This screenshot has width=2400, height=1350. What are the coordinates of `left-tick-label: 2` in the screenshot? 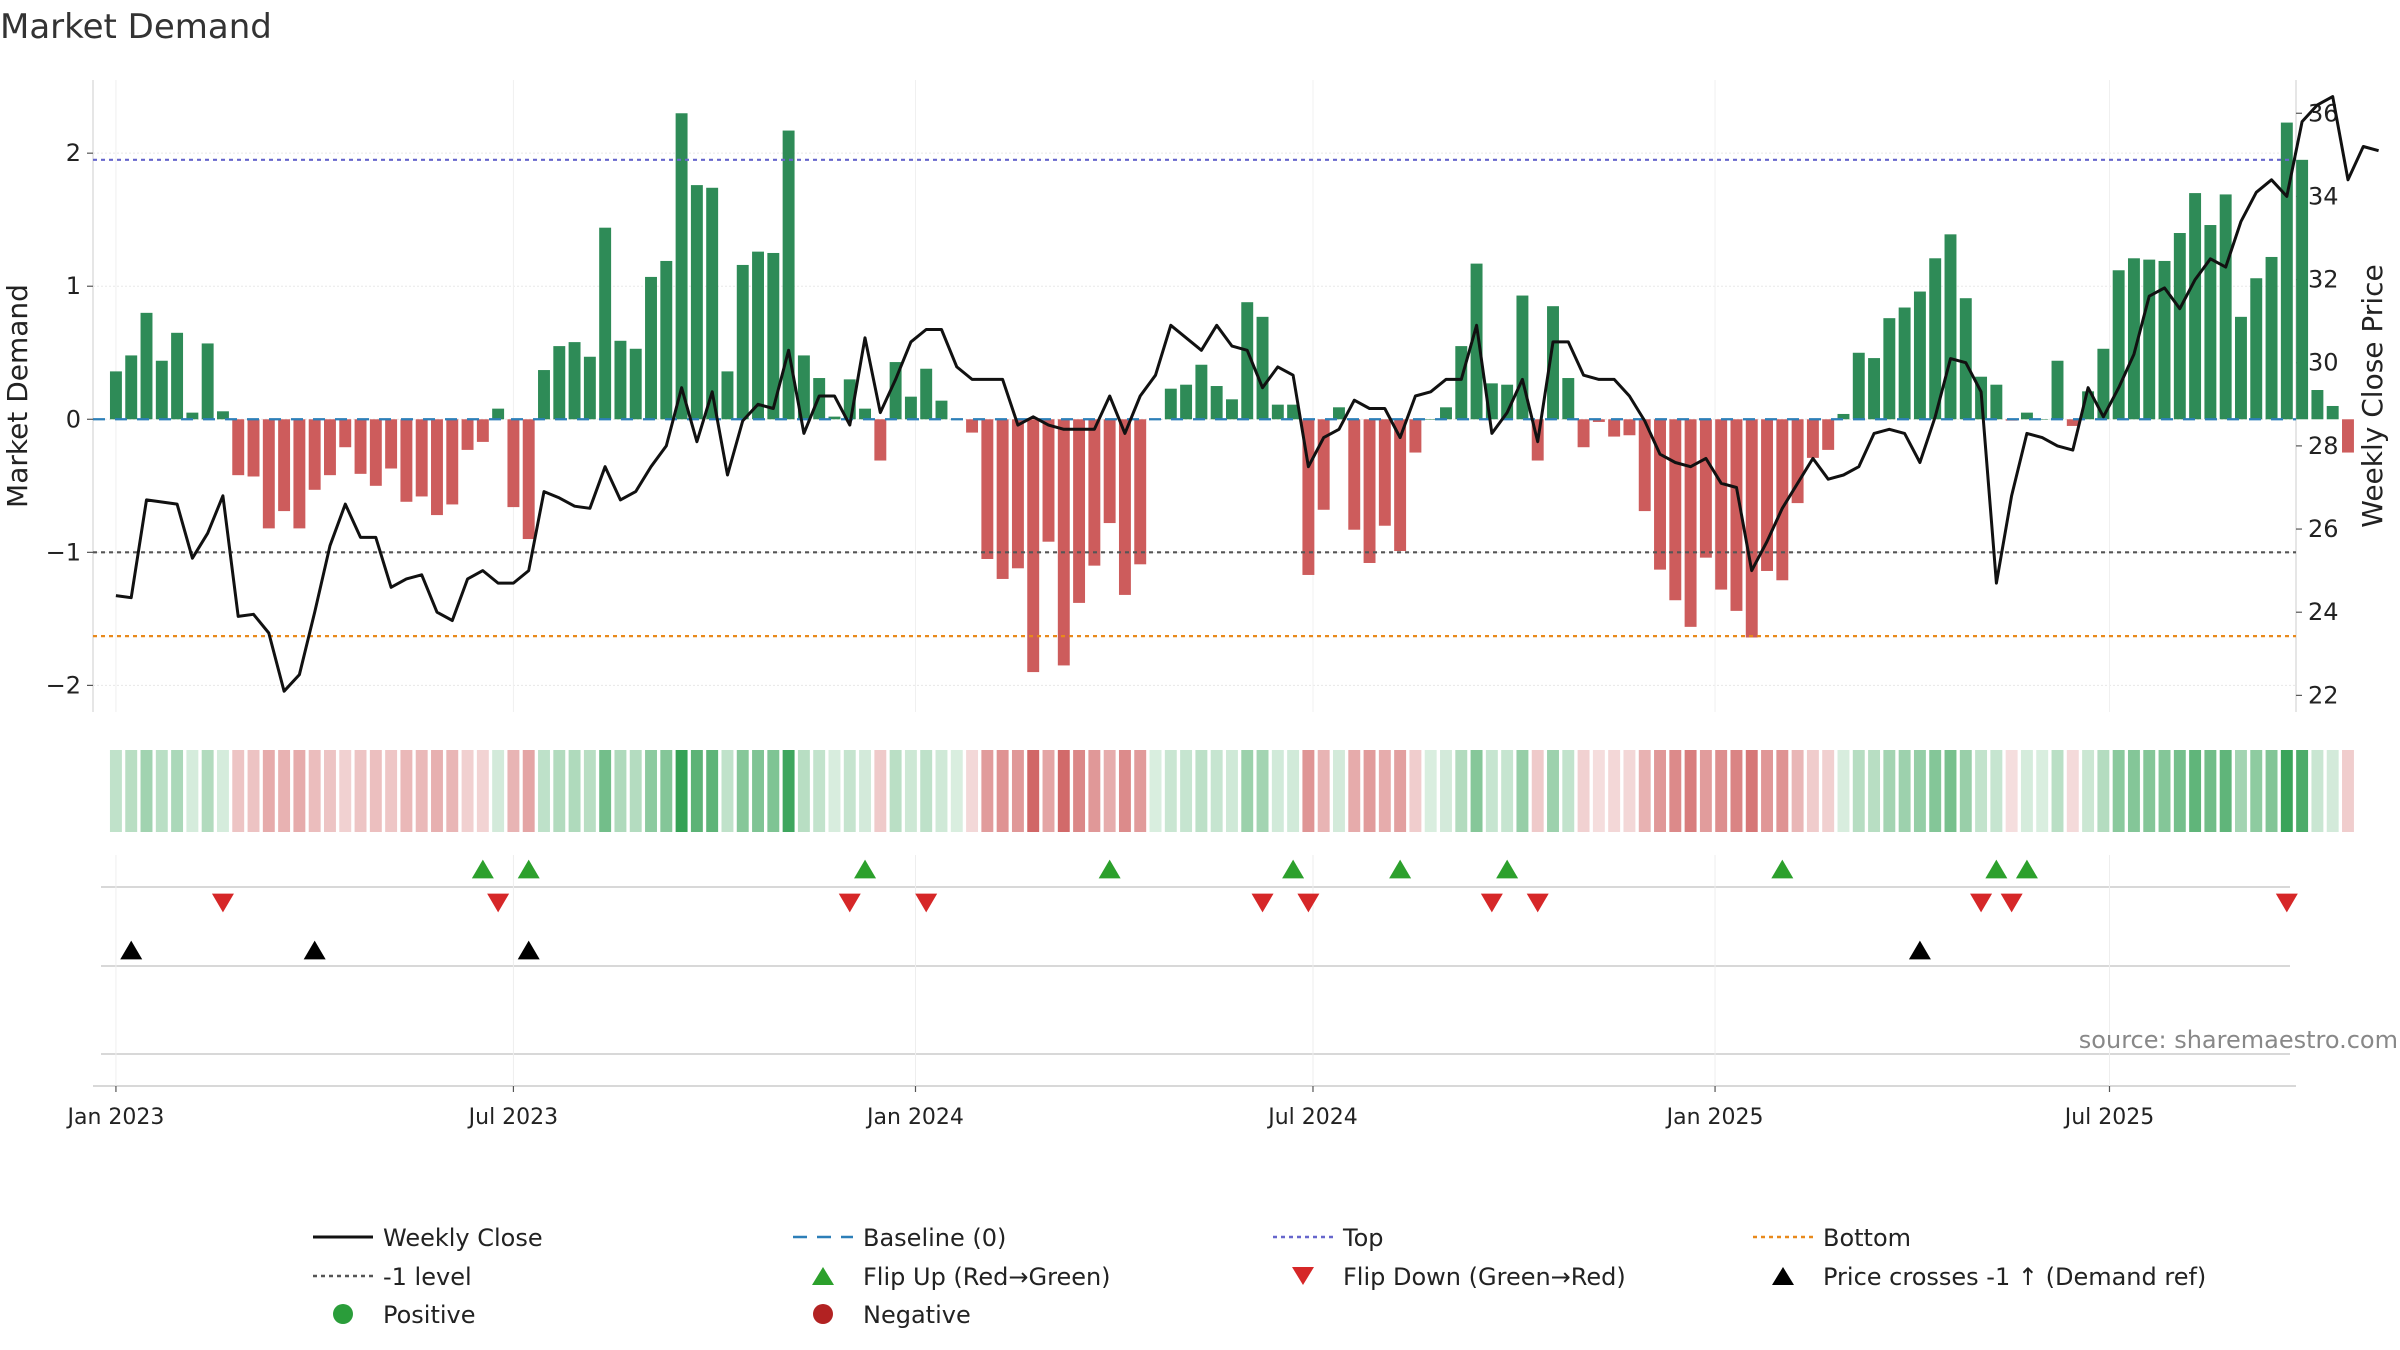 It's located at (73, 153).